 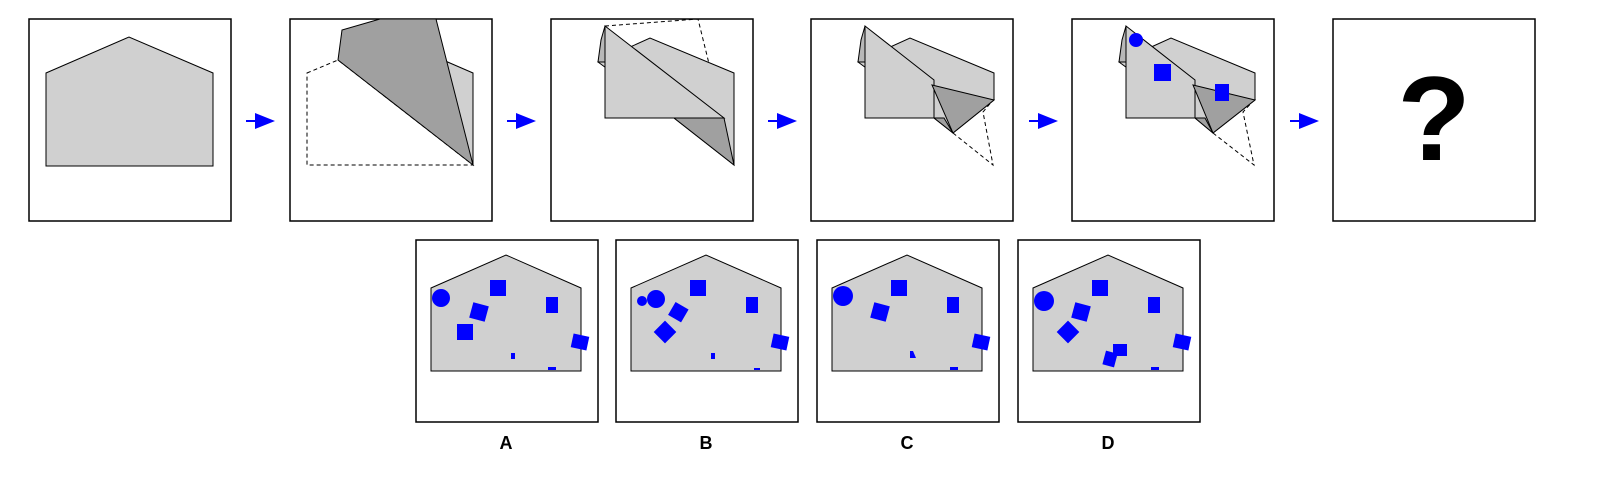 I want to click on question-panel: ?, so click(x=1434, y=120).